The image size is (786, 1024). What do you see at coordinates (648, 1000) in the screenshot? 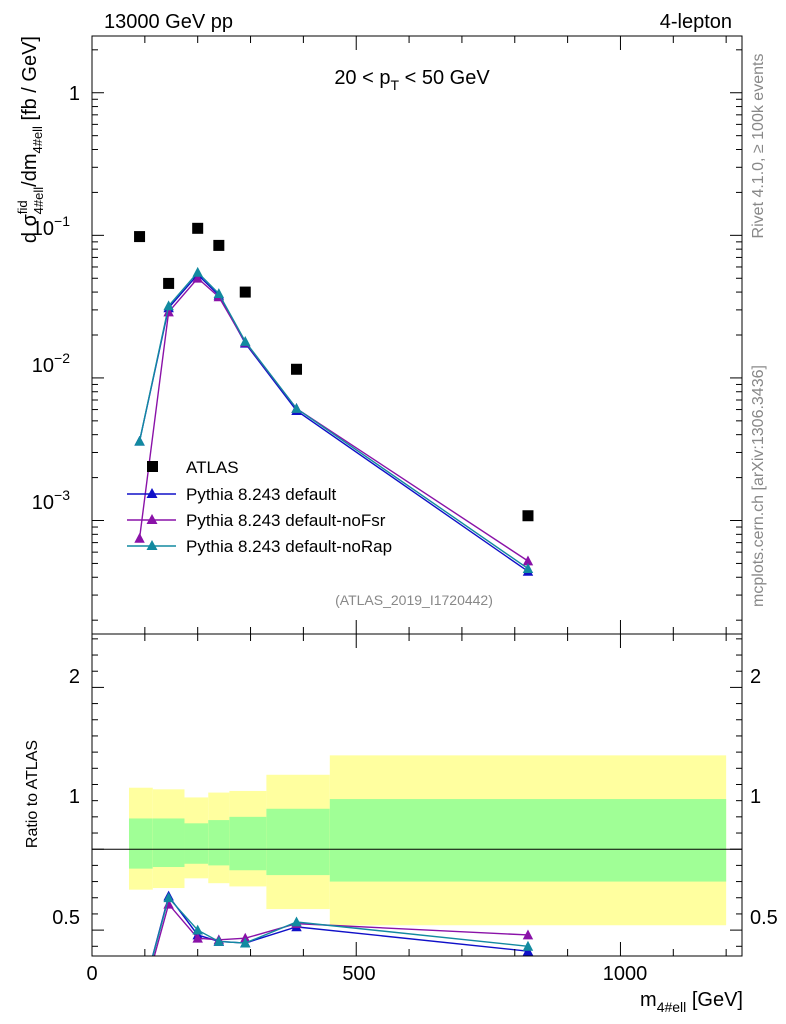
I see `x-axis-label-pre: m` at bounding box center [648, 1000].